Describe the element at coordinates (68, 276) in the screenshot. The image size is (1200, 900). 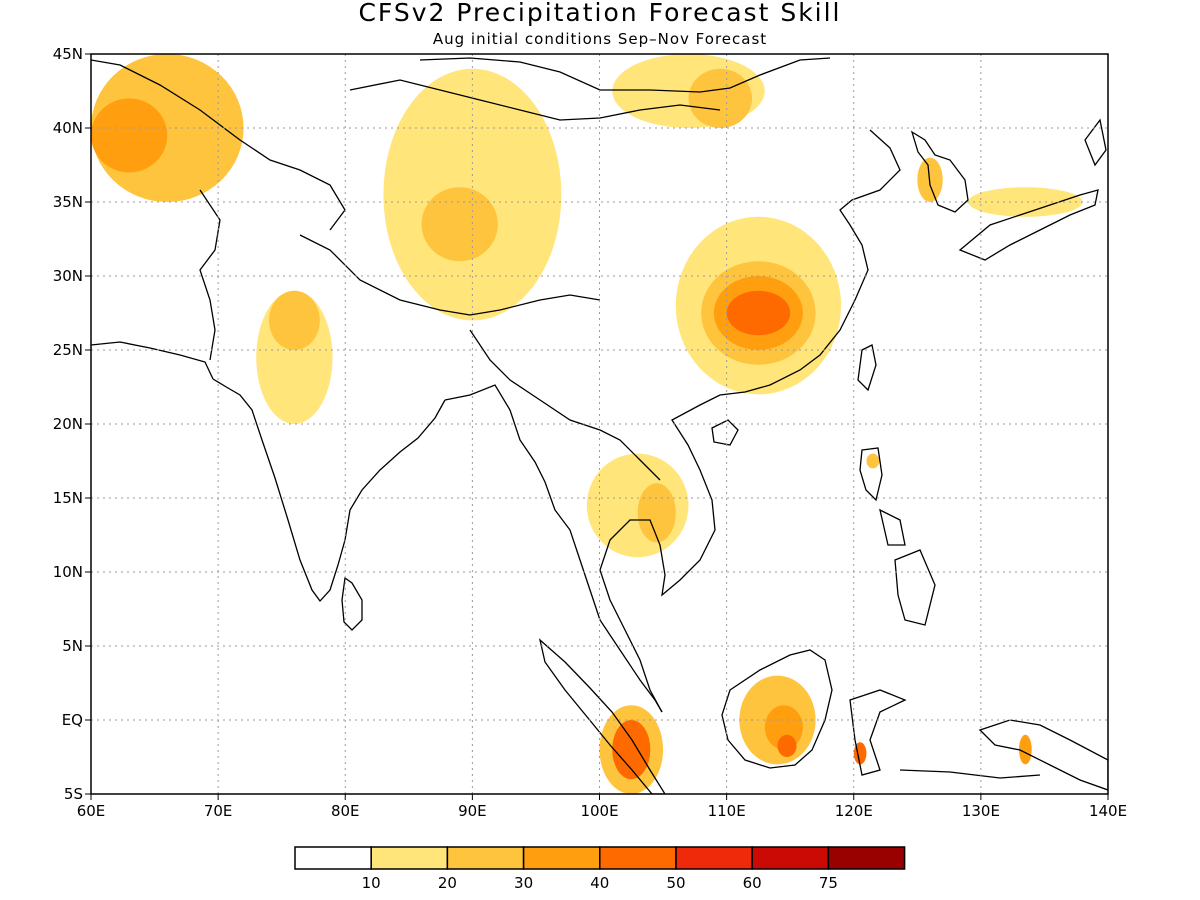
I see `lat-tick-label: 30N` at that location.